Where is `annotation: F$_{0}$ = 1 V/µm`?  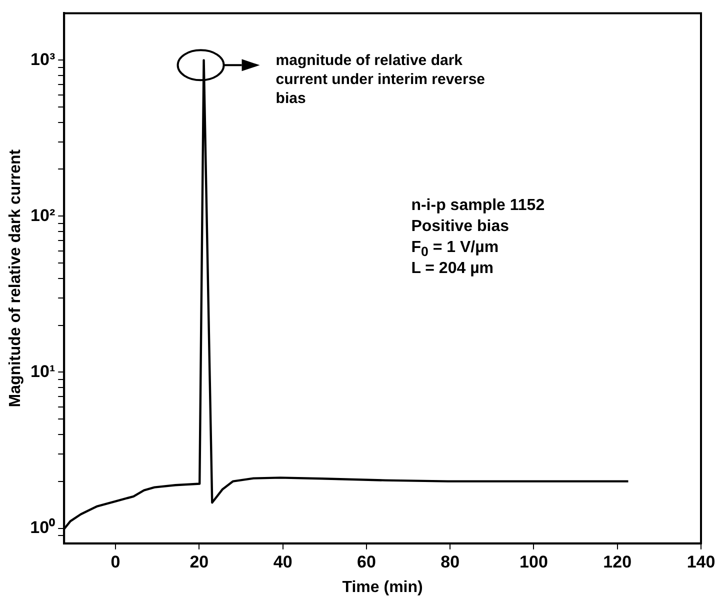 annotation: F$_{0}$ = 1 V/µm is located at coordinates (455, 250).